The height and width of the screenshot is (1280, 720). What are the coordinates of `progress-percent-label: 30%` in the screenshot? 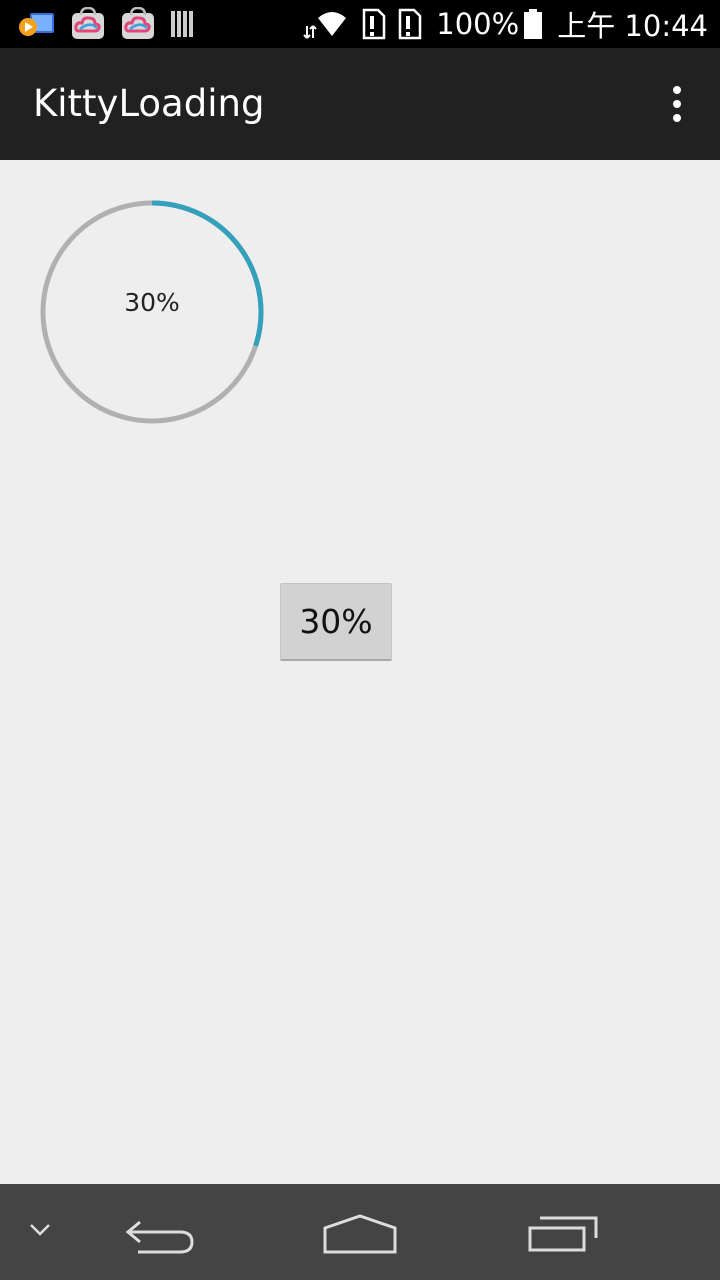 It's located at (152, 302).